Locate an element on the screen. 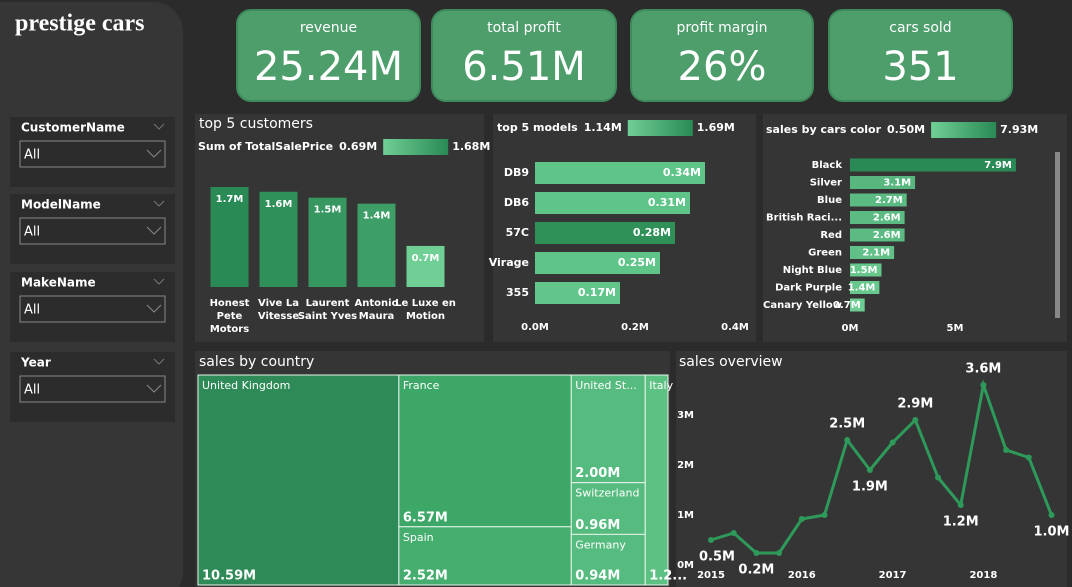 The height and width of the screenshot is (587, 1072). data-label: 1.6M is located at coordinates (279, 204).